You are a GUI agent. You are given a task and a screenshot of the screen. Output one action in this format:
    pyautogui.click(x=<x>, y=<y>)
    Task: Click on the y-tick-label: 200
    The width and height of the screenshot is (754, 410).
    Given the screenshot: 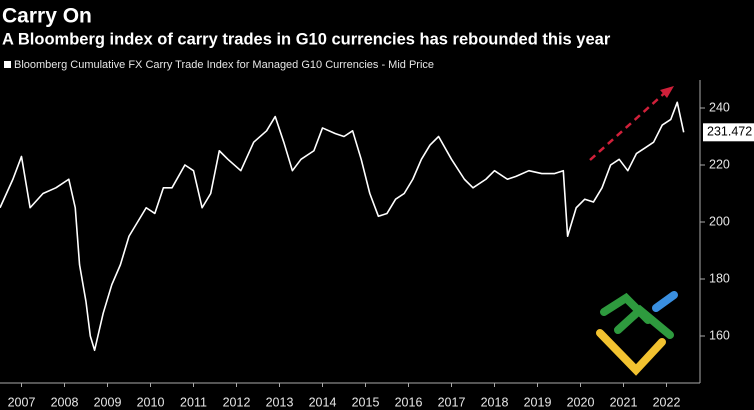 What is the action you would take?
    pyautogui.click(x=719, y=221)
    